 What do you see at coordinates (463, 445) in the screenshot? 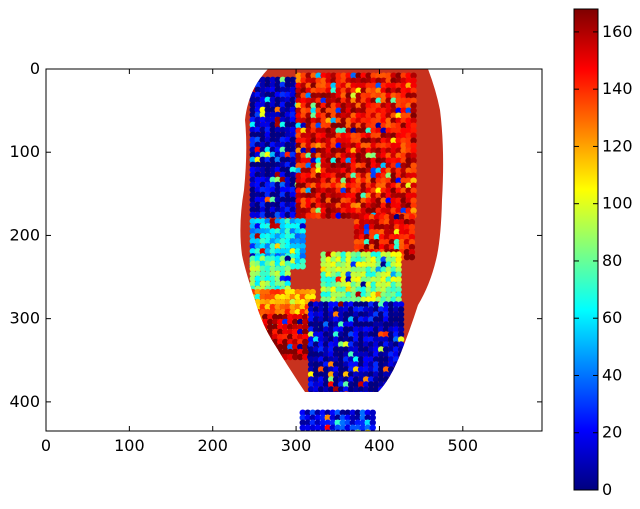
I see `x-tick-label: 500` at bounding box center [463, 445].